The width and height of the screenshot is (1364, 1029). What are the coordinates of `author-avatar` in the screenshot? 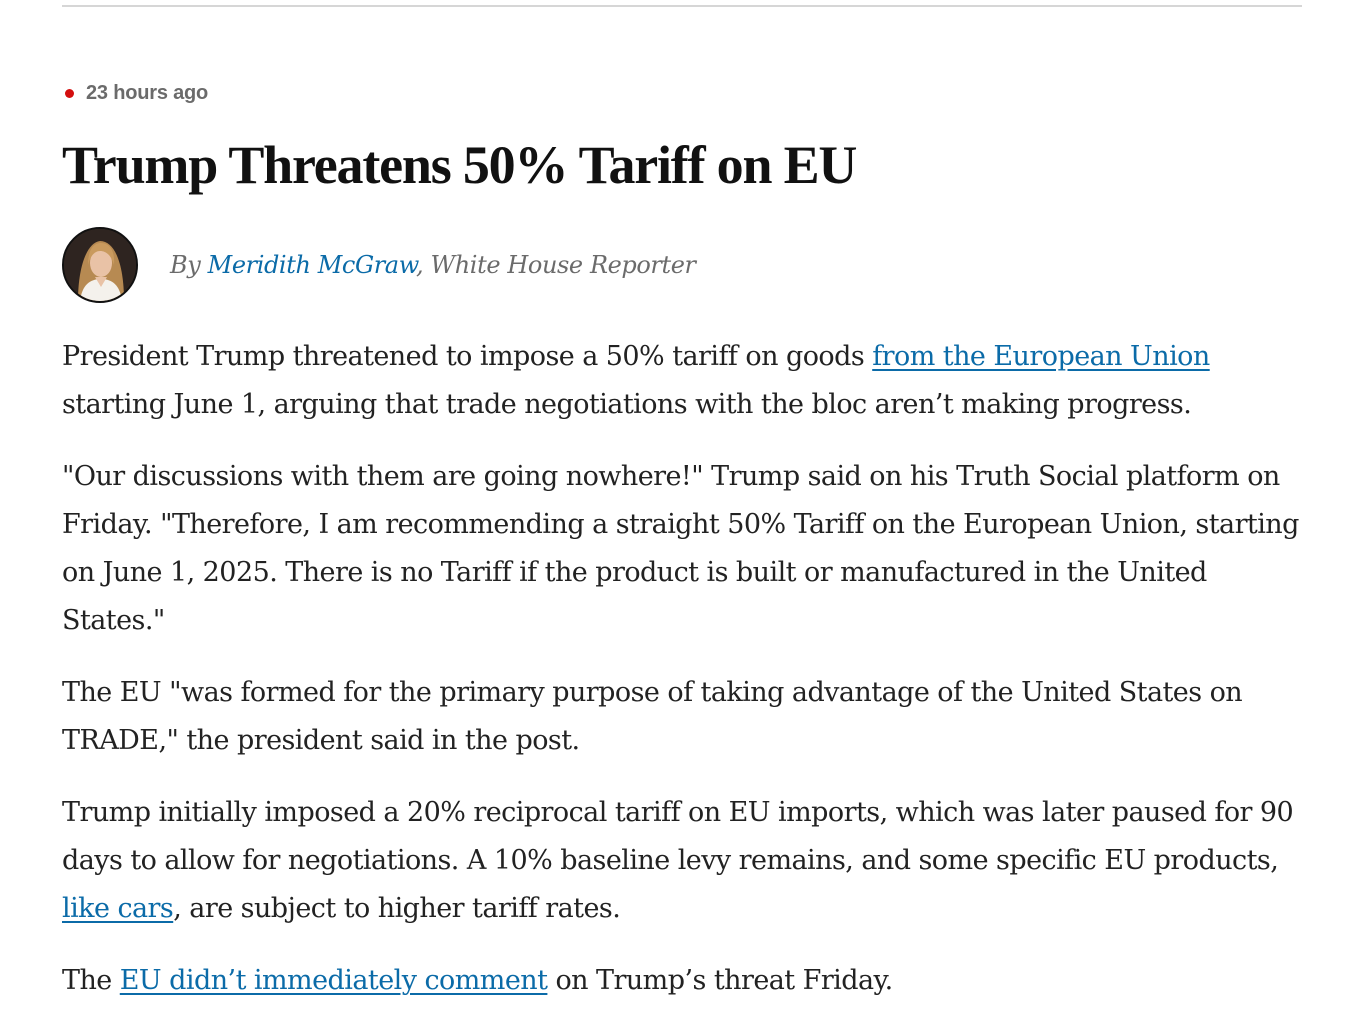 It's located at (100, 265).